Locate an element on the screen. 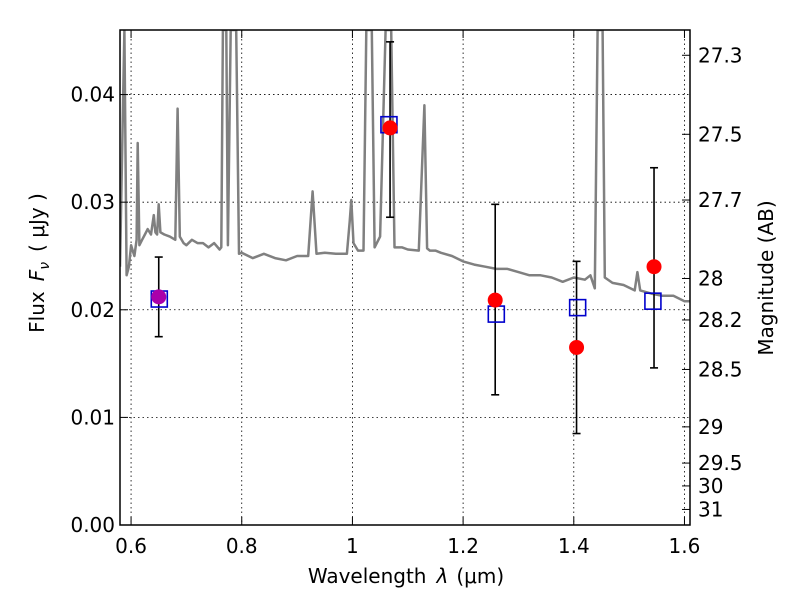 The image size is (800, 605). mag-tick-label: 31 is located at coordinates (710, 509).